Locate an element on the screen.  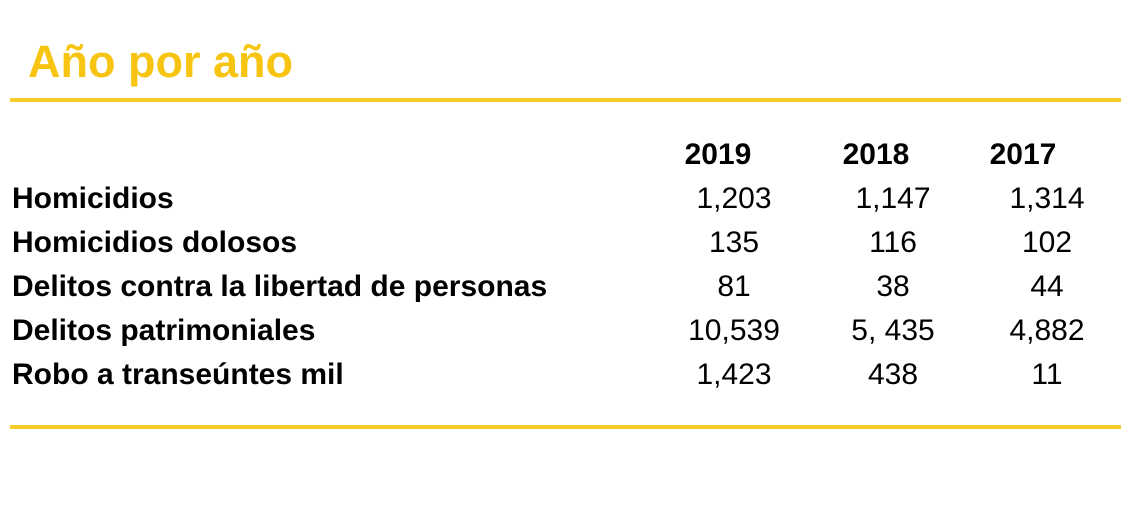
cell-value: 438 is located at coordinates (893, 374).